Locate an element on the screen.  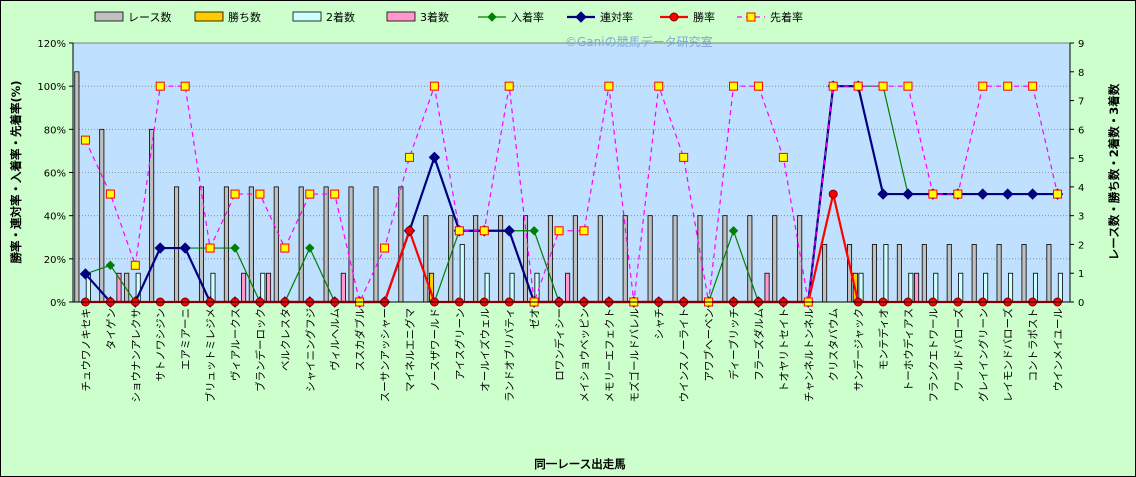
right-tick-label: 0 is located at coordinates (1081, 303).